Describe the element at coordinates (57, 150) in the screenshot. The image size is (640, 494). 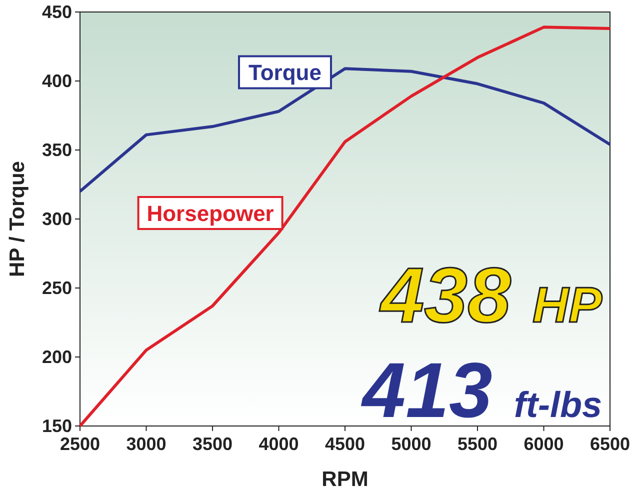
I see `y-tick-label: 350` at that location.